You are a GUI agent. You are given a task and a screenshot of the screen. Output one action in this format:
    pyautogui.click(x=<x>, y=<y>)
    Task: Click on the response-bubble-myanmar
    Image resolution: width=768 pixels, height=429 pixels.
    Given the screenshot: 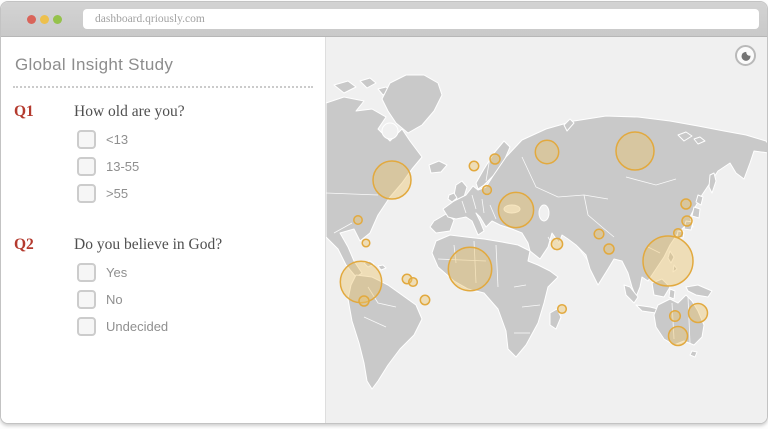 What is the action you would take?
    pyautogui.click(x=609, y=249)
    